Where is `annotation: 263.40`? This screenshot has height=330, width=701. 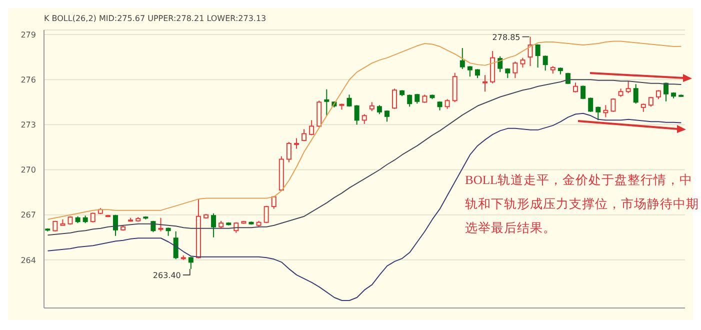 annotation: 263.40 is located at coordinates (166, 275).